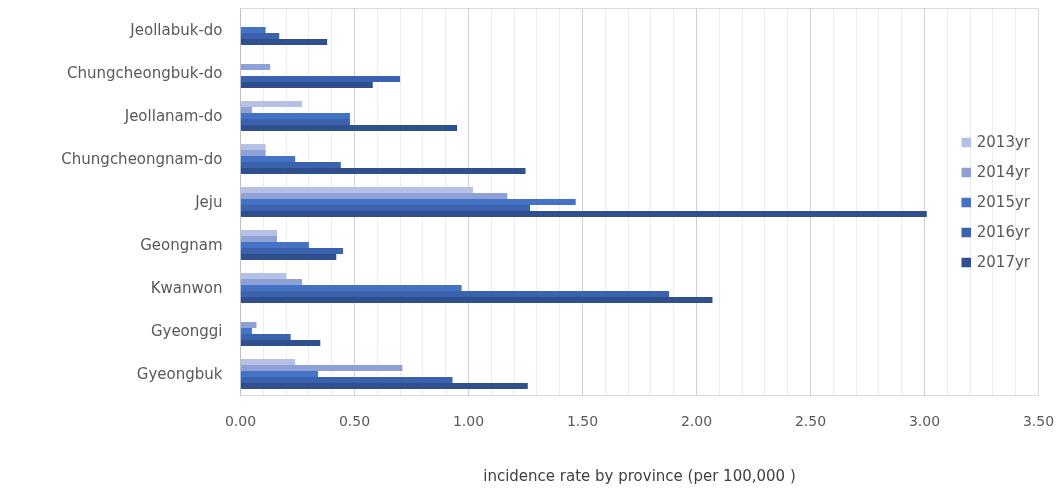 The image size is (1058, 504). Describe the element at coordinates (810, 420) in the screenshot. I see `x-tick-label: 2.50` at that location.